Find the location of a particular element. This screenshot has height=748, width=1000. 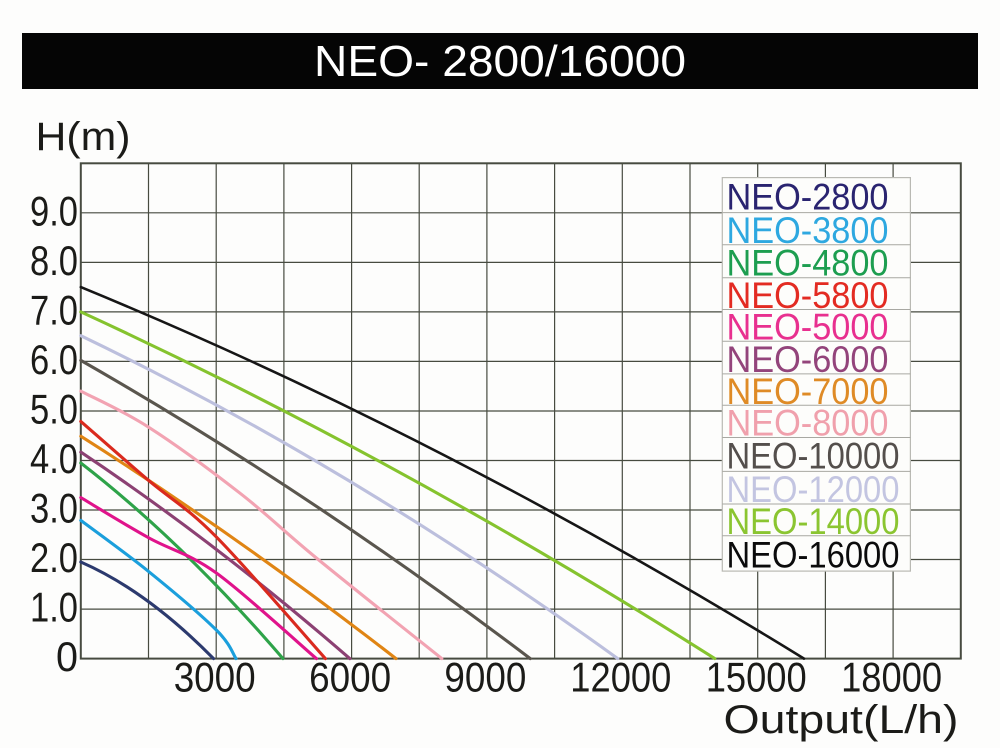

svg-text: 4.0 is located at coordinates (54, 458).